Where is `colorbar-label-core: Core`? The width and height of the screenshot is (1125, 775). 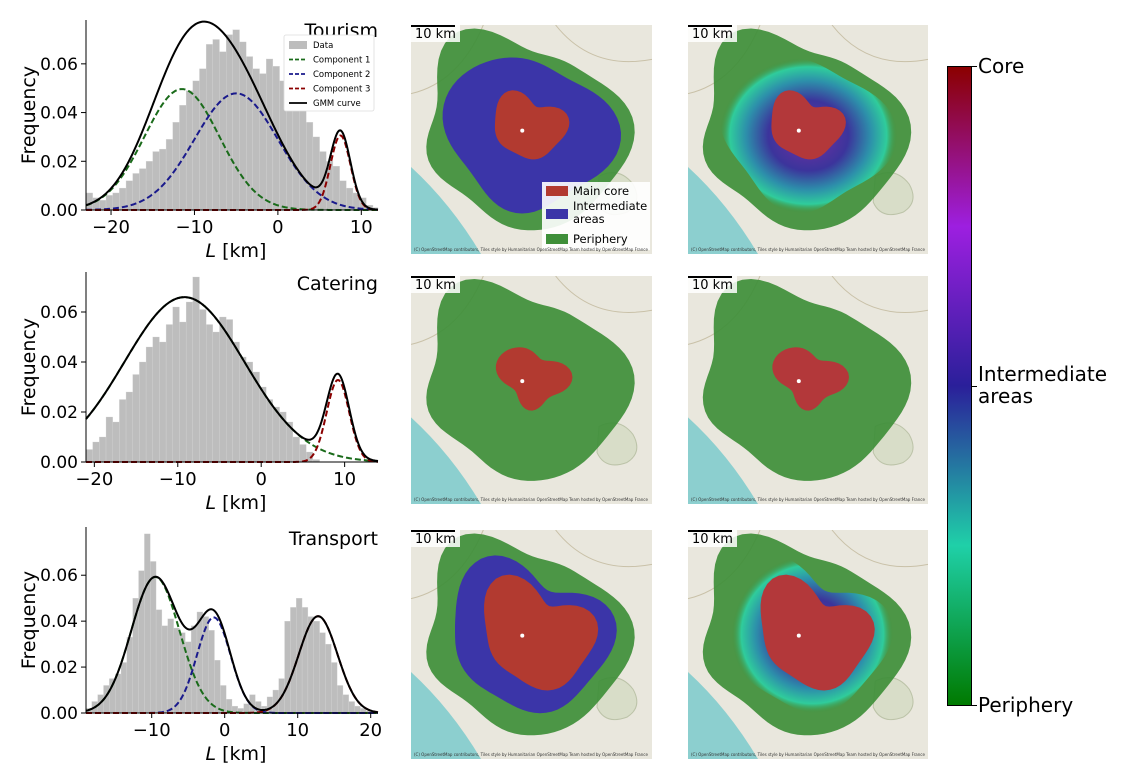
colorbar-label-core: Core is located at coordinates (1001, 66).